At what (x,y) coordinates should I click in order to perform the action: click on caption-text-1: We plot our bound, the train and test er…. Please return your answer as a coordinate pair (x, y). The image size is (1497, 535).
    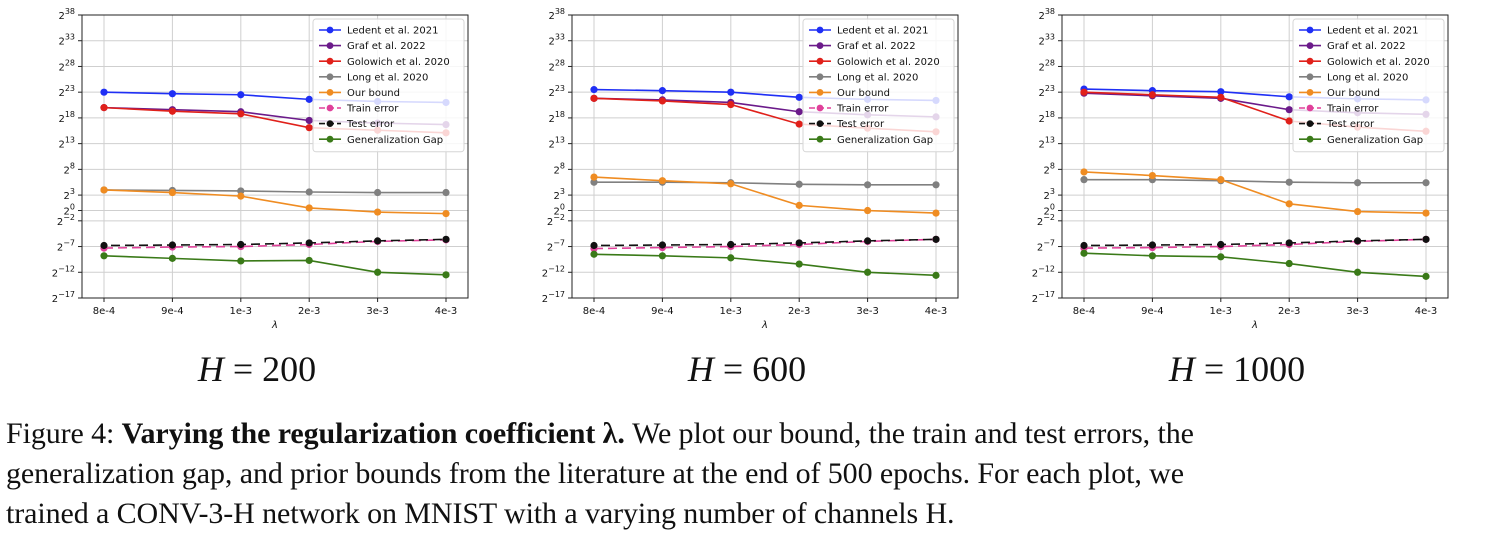
    Looking at the image, I should click on (913, 433).